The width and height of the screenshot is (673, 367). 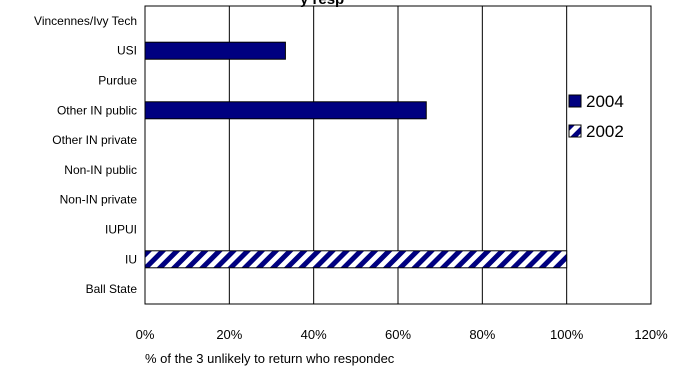 What do you see at coordinates (127, 51) in the screenshot?
I see `category-label: USI` at bounding box center [127, 51].